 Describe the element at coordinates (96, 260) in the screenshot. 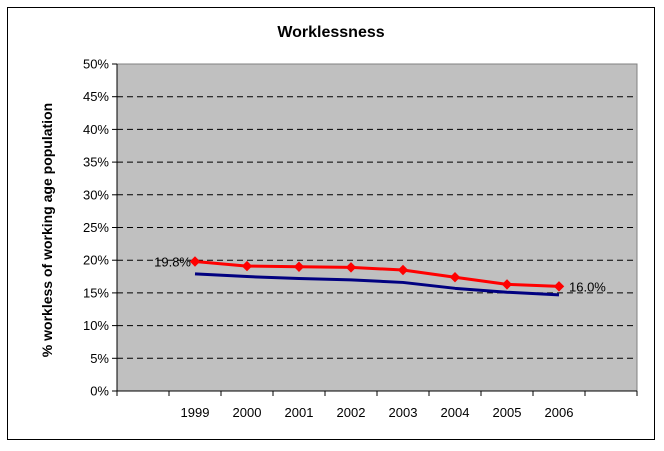

I see `y-tick-label: 20%` at that location.